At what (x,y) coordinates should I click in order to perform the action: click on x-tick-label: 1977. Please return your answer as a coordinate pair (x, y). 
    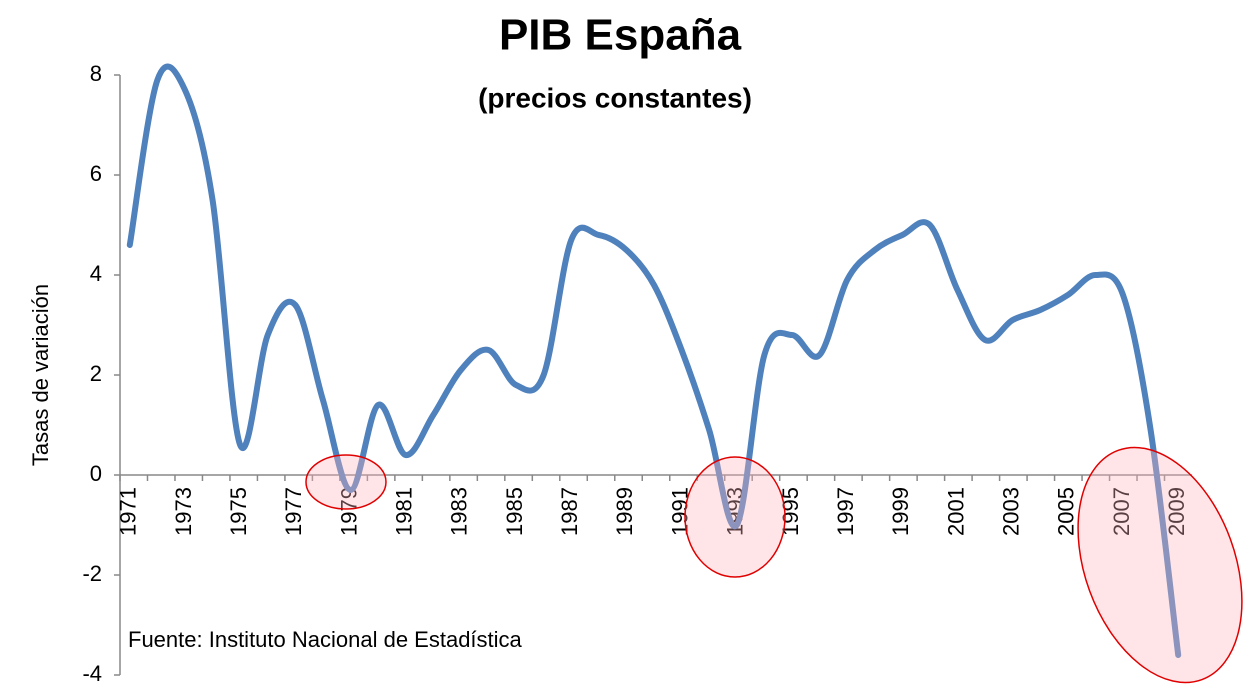
    Looking at the image, I should click on (293, 511).